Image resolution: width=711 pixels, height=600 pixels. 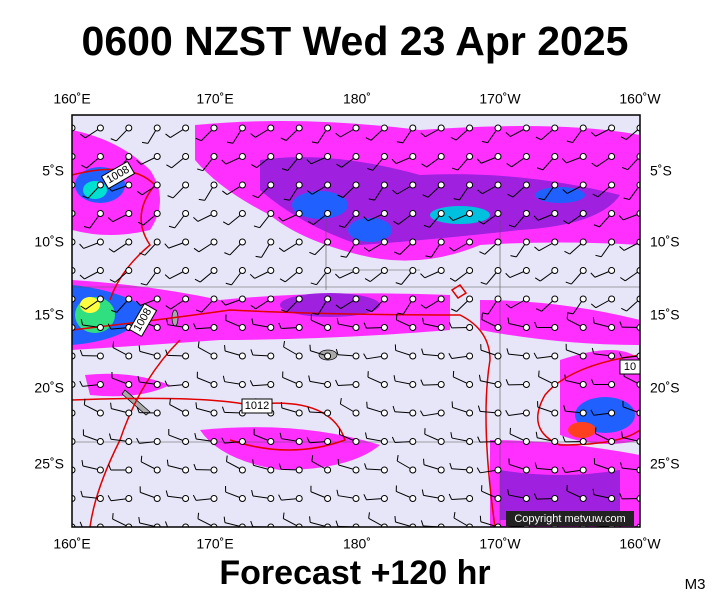 What do you see at coordinates (640, 544) in the screenshot?
I see `longitude-label: 160˚W` at bounding box center [640, 544].